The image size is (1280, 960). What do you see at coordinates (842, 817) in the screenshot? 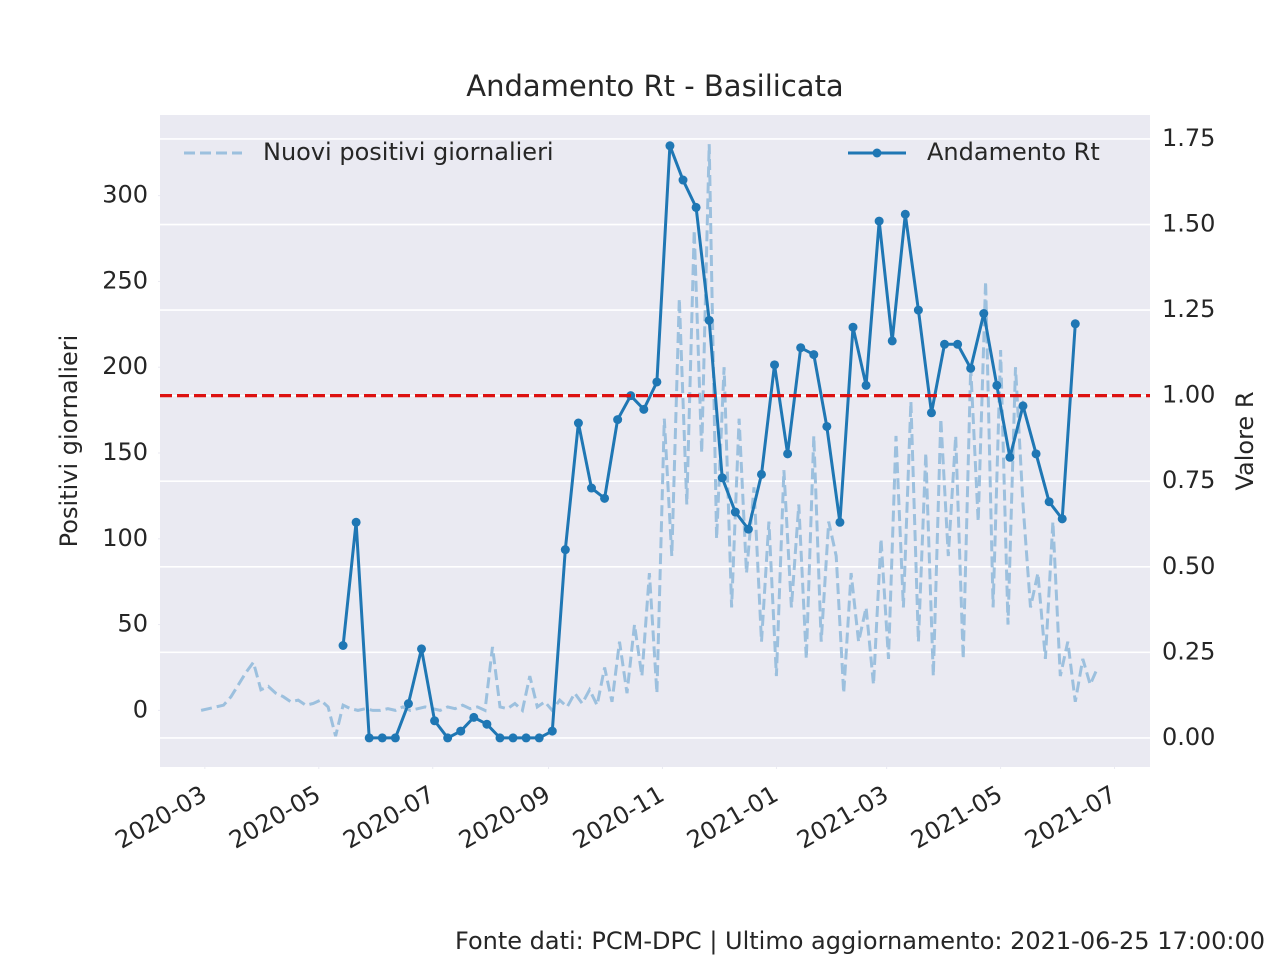
I see `x-tick-label: 2021-03` at bounding box center [842, 817].